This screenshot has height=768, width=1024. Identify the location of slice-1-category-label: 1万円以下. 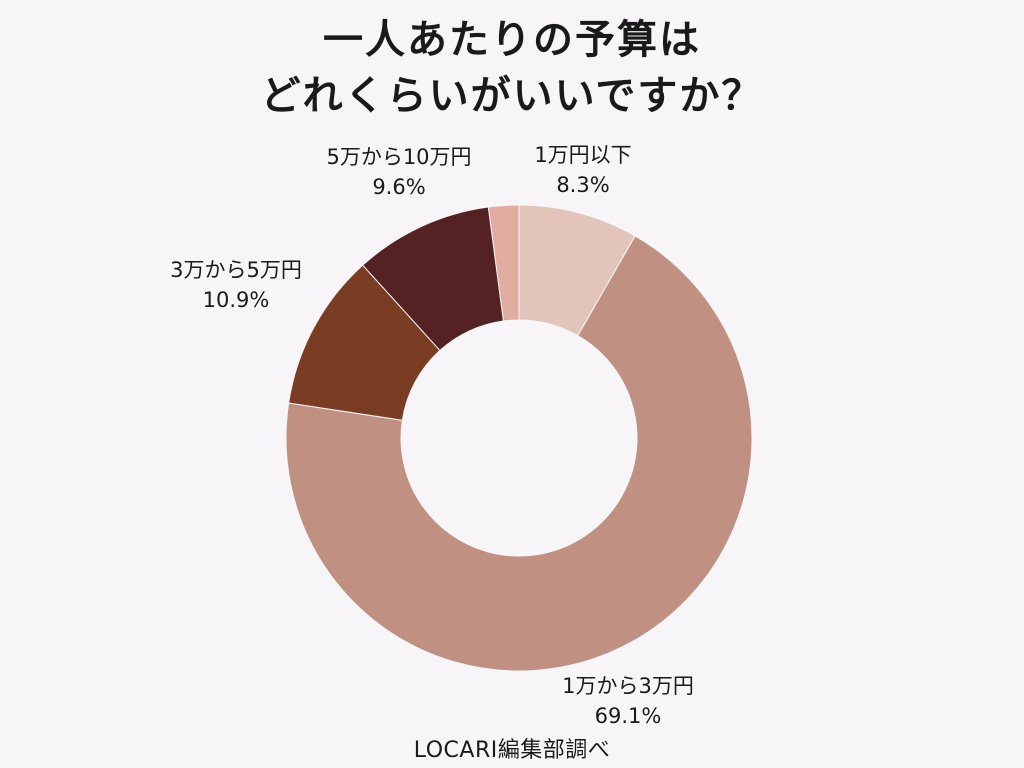
(582, 155).